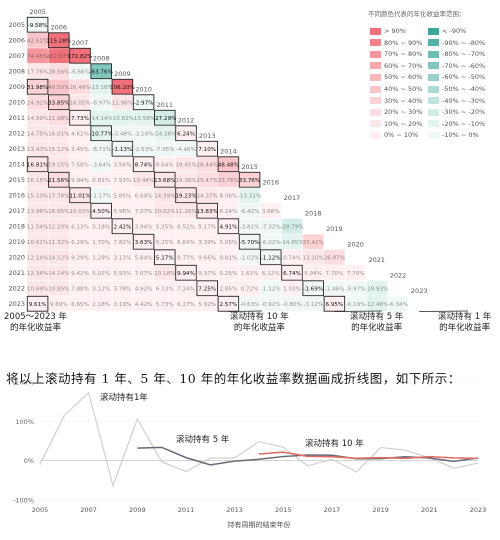  What do you see at coordinates (101, 305) in the screenshot?
I see `cell-value-18-3: 2.18%` at bounding box center [101, 305].